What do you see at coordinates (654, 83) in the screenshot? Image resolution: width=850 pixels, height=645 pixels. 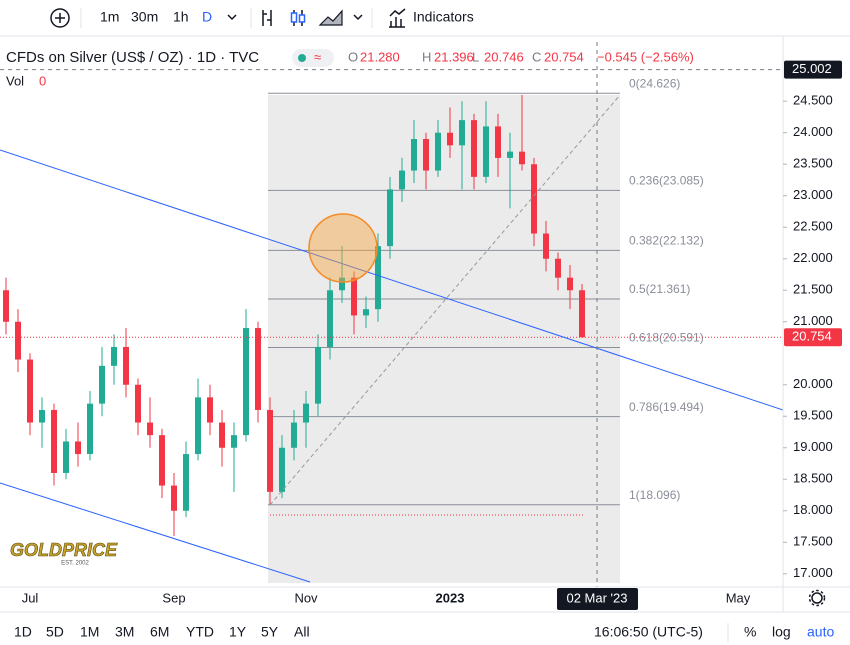 I see `fib-label: 0(24.626)` at bounding box center [654, 83].